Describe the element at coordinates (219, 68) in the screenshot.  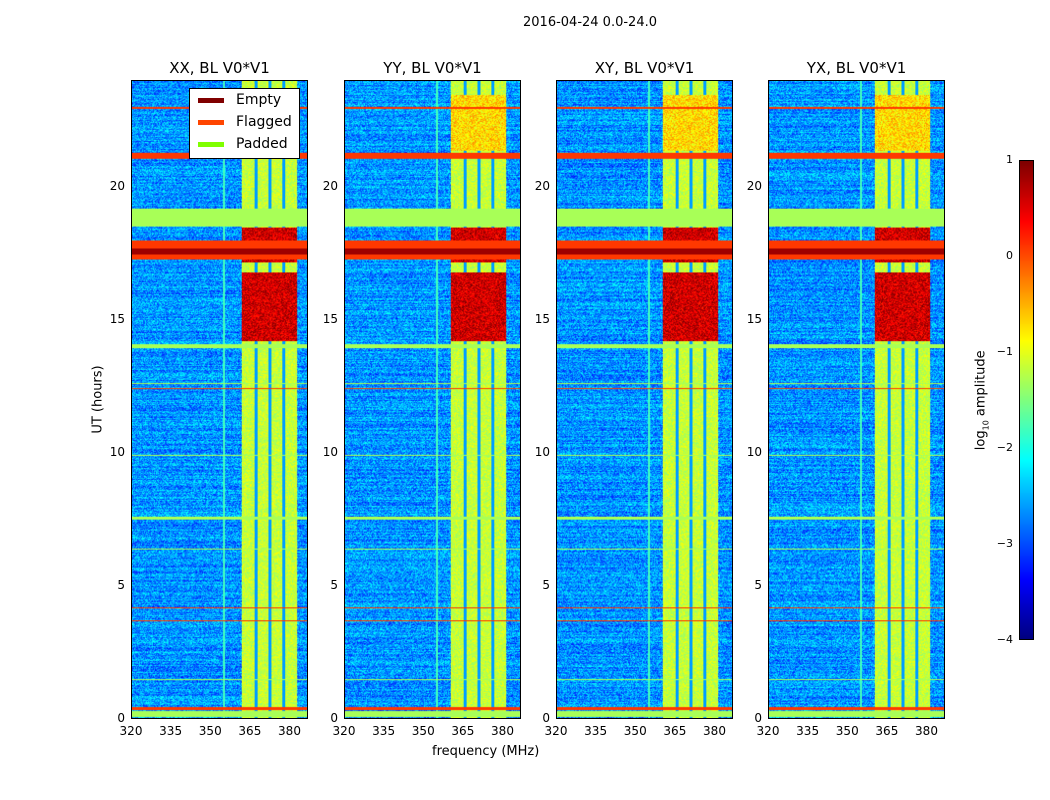
I see `panel-title: XX, BL V0*V1` at that location.